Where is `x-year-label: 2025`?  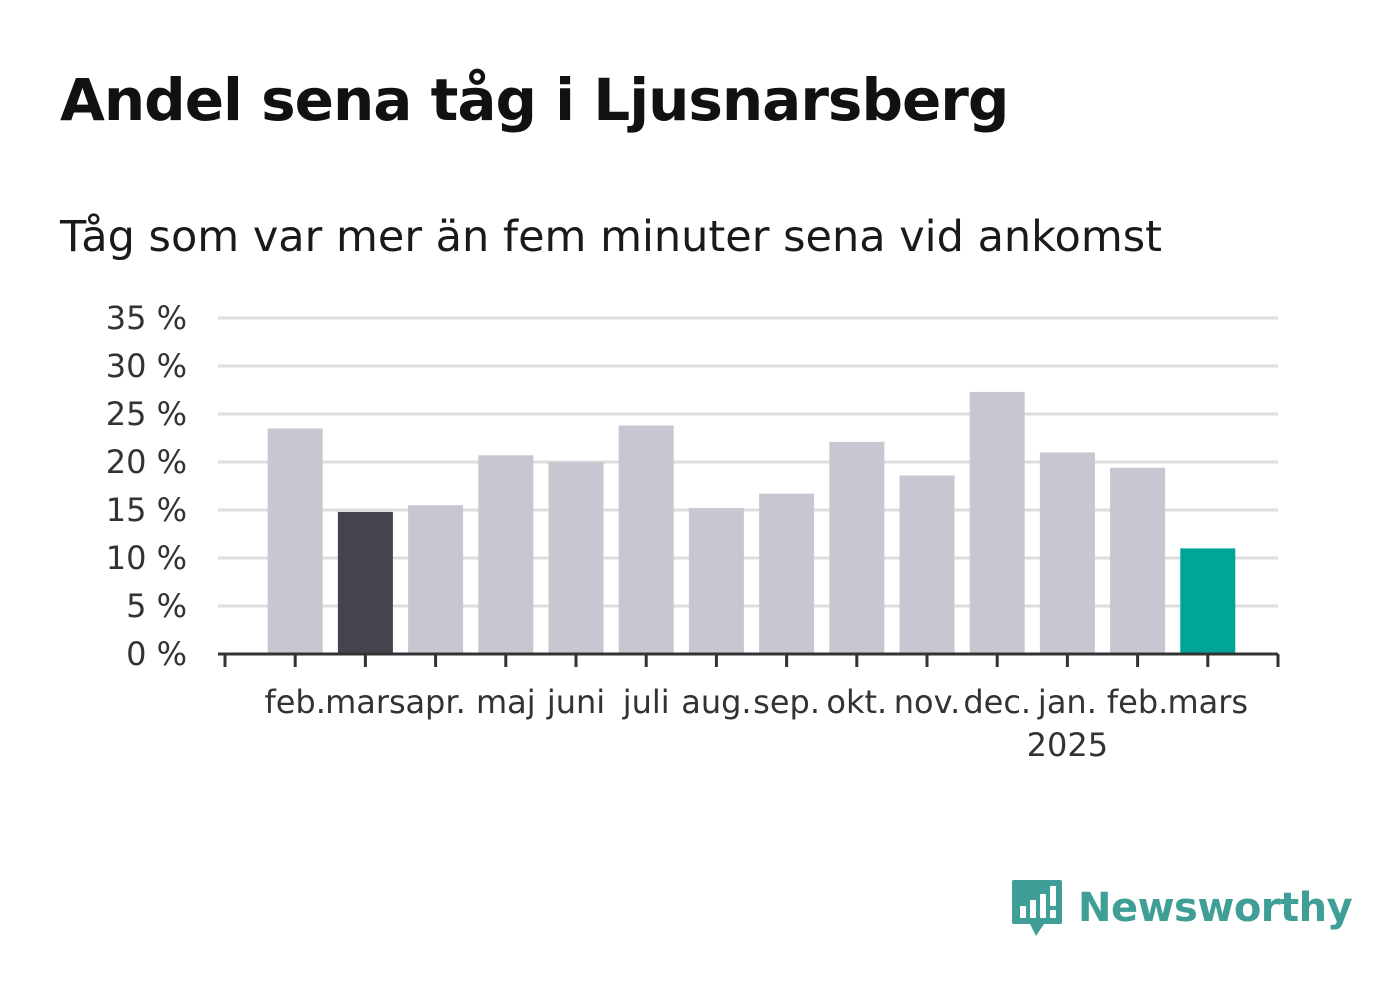 x-year-label: 2025 is located at coordinates (1067, 745).